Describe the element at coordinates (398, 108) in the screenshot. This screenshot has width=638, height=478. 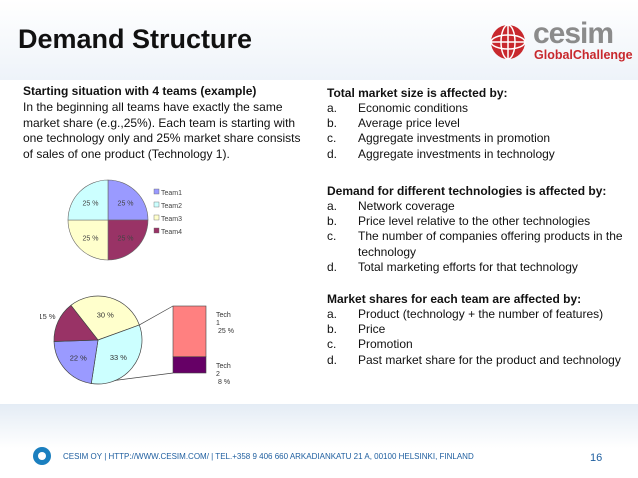
I see `list-item: a. Economic conditions` at that location.